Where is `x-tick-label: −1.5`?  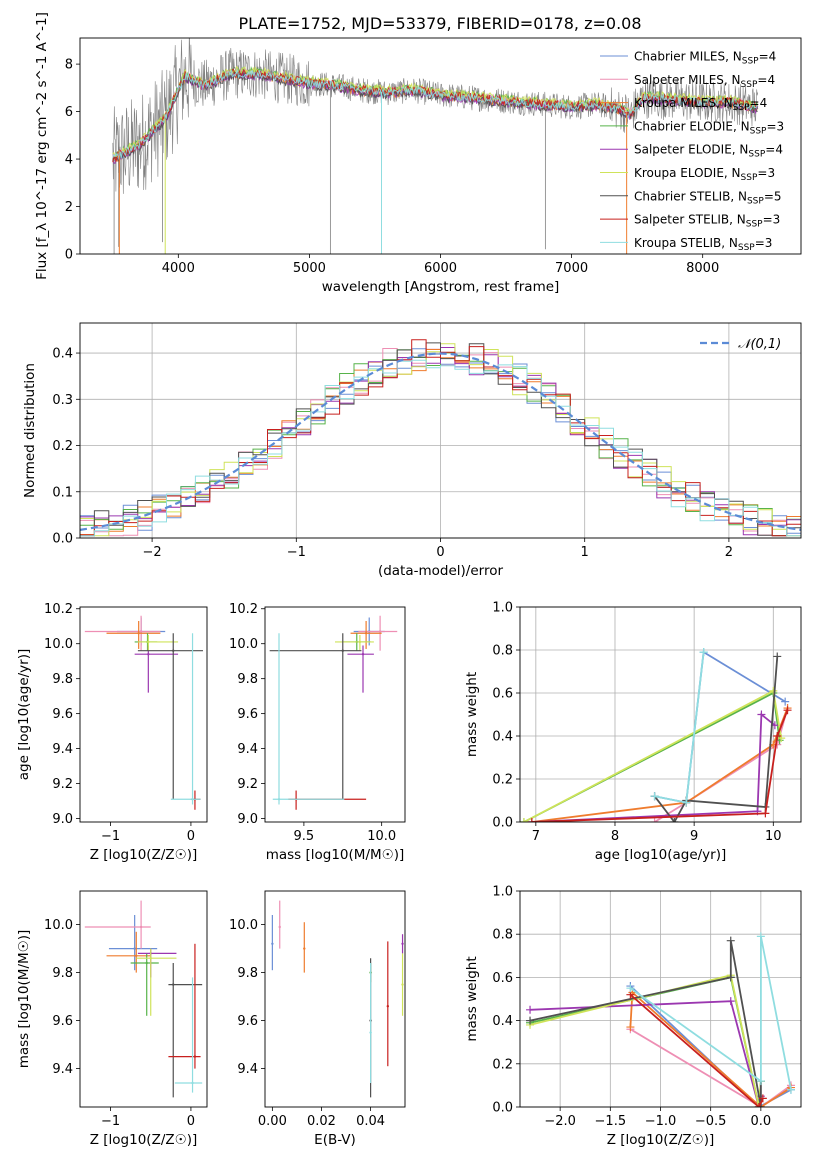
x-tick-label: −1.5 is located at coordinates (611, 1121).